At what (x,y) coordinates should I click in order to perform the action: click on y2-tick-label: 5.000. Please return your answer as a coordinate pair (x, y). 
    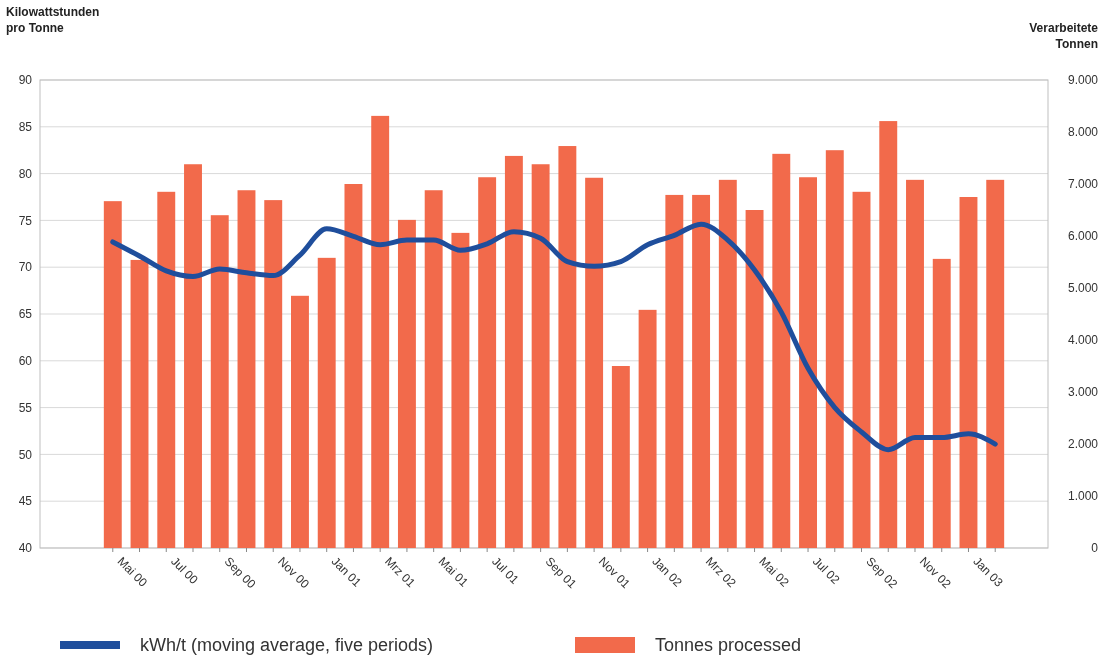
    Looking at the image, I should click on (1083, 288).